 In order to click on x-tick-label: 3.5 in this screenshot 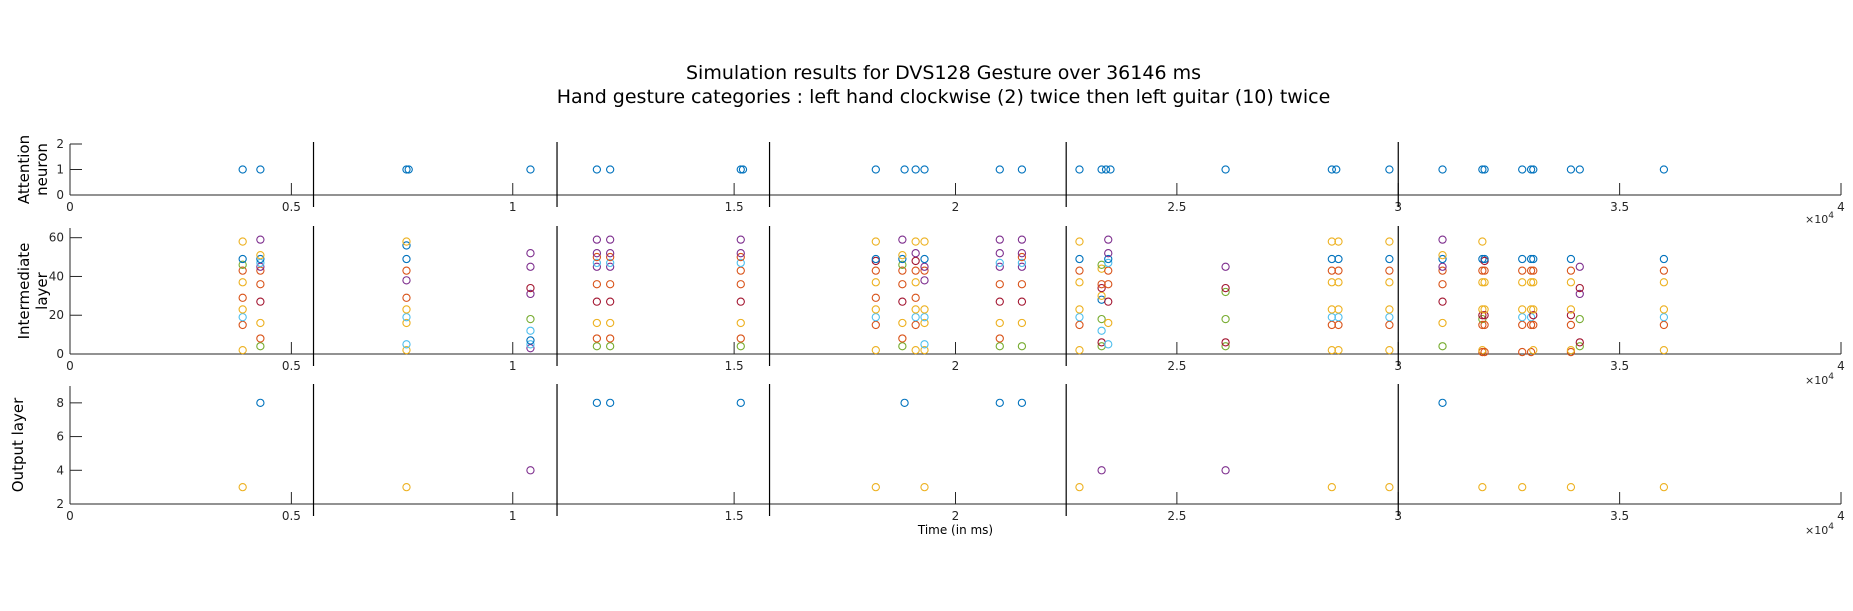, I will do `click(1619, 207)`.